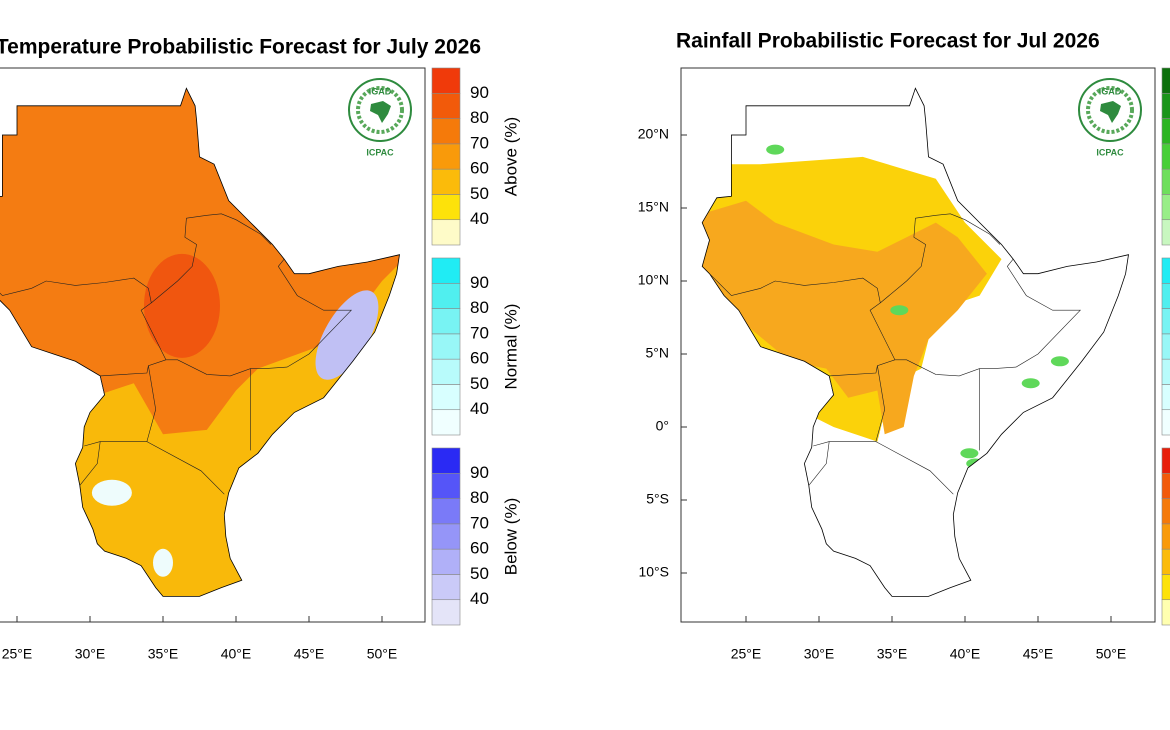 The image size is (1170, 730). Describe the element at coordinates (510, 347) in the screenshot. I see `colorbar-label: Normal (%)` at that location.